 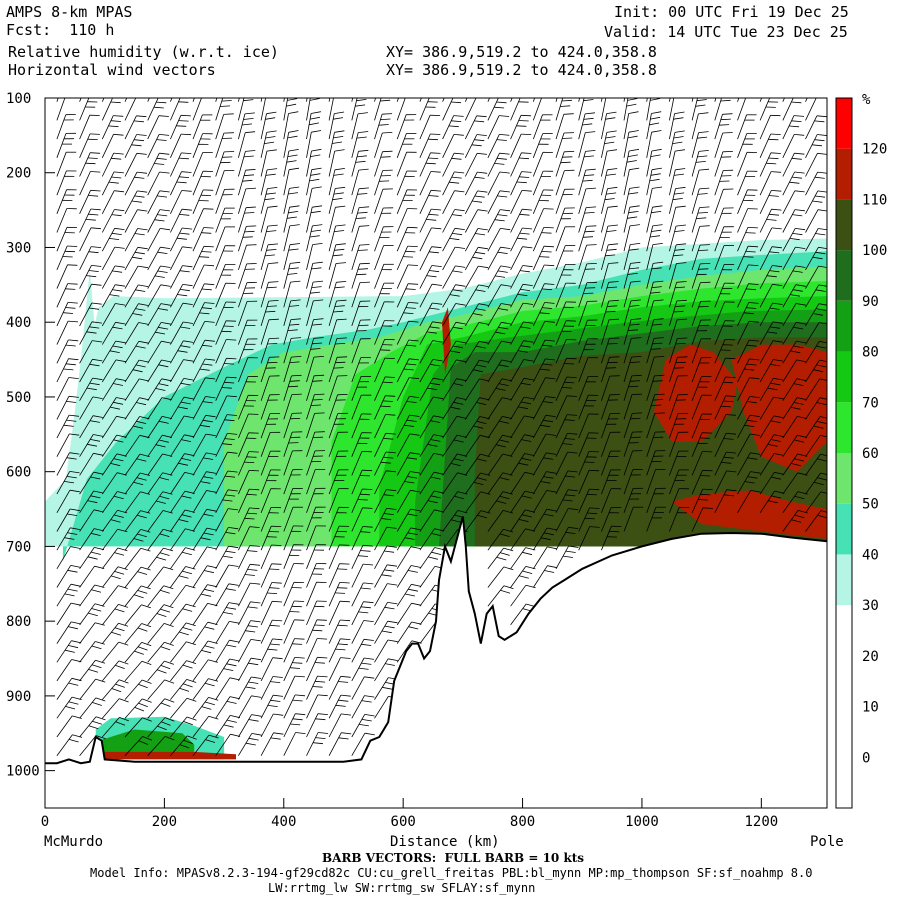 I want to click on colorbar-label-40: 40, so click(x=870, y=555).